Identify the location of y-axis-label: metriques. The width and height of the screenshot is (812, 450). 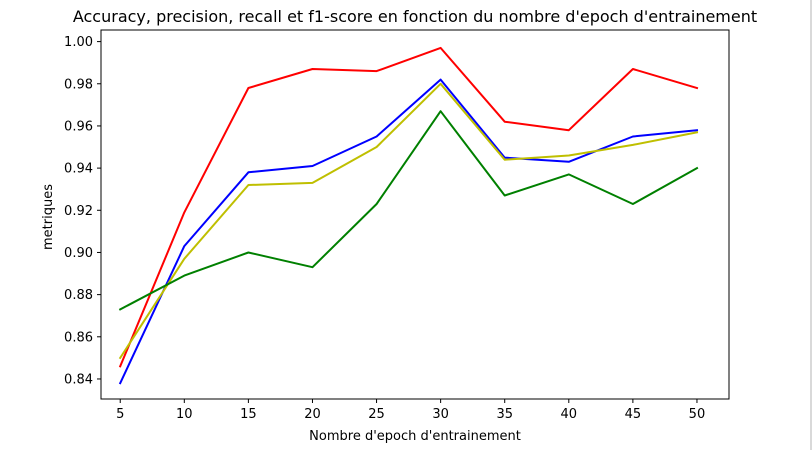
(48, 217).